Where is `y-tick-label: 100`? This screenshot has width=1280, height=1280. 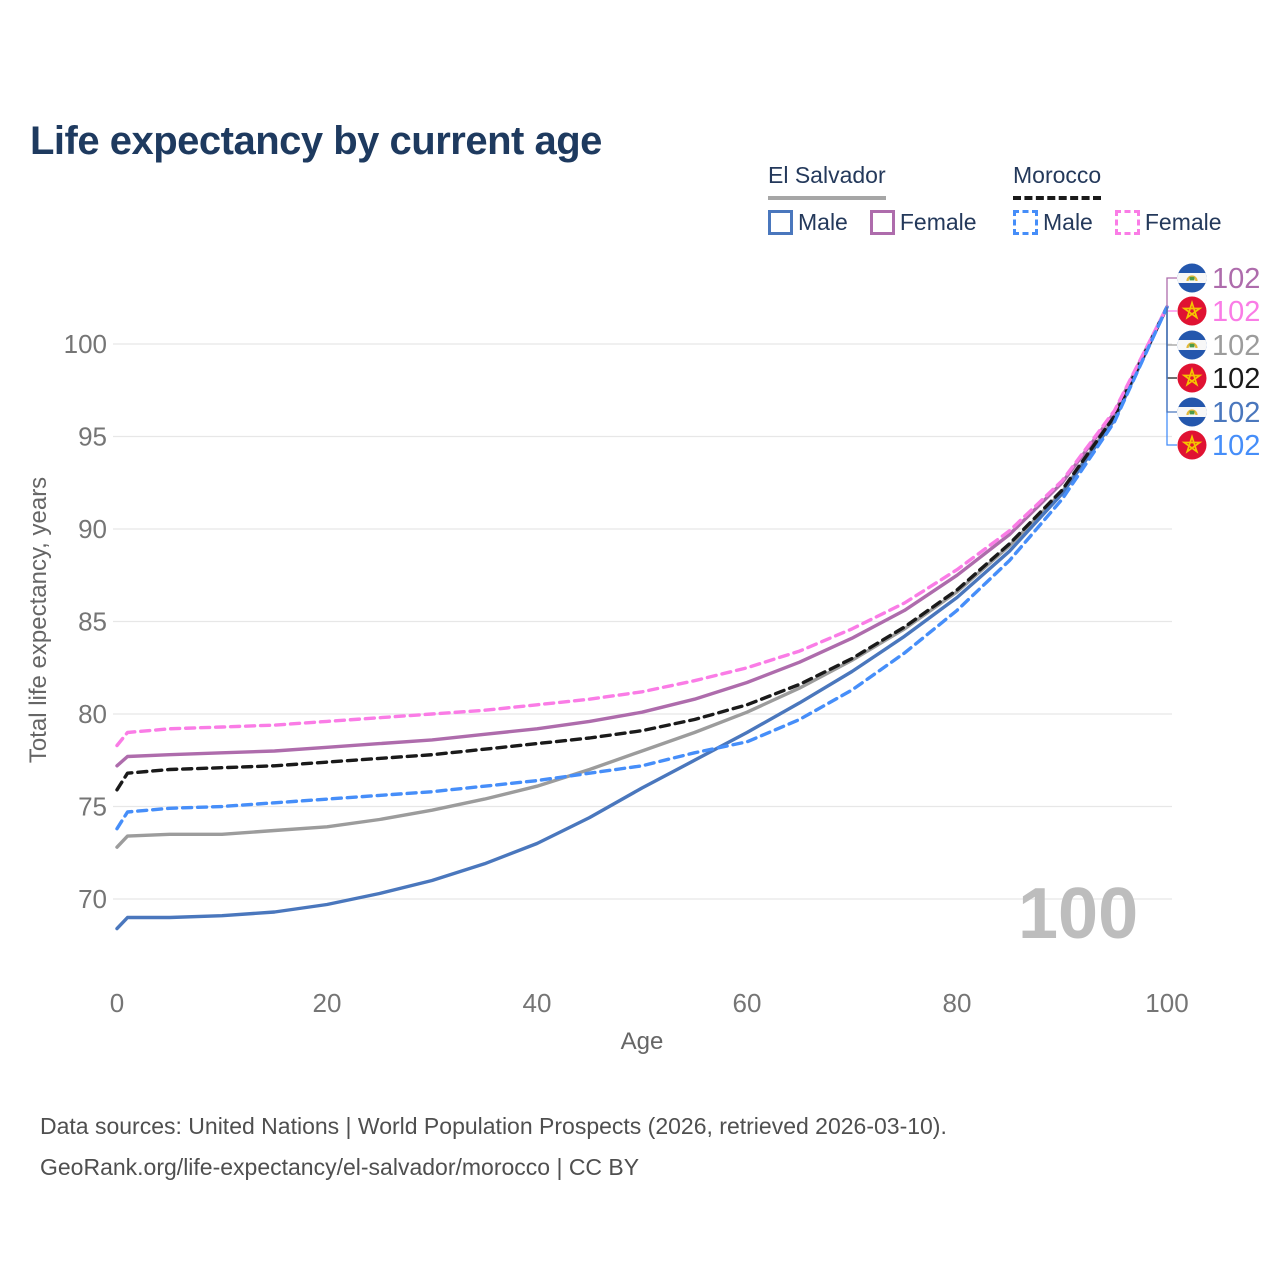
y-tick-label: 100 is located at coordinates (85, 344).